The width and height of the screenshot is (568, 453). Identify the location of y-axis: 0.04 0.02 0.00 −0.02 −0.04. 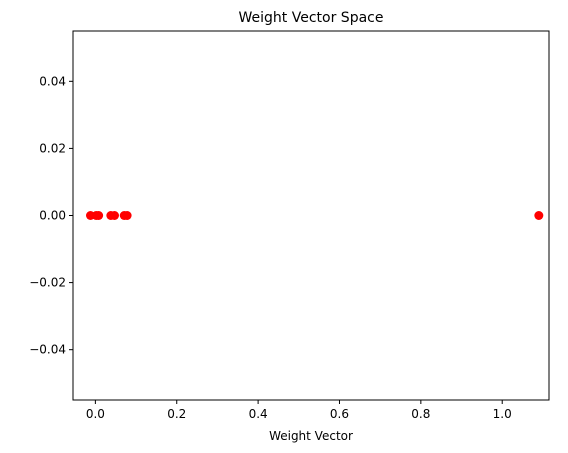
(51, 215).